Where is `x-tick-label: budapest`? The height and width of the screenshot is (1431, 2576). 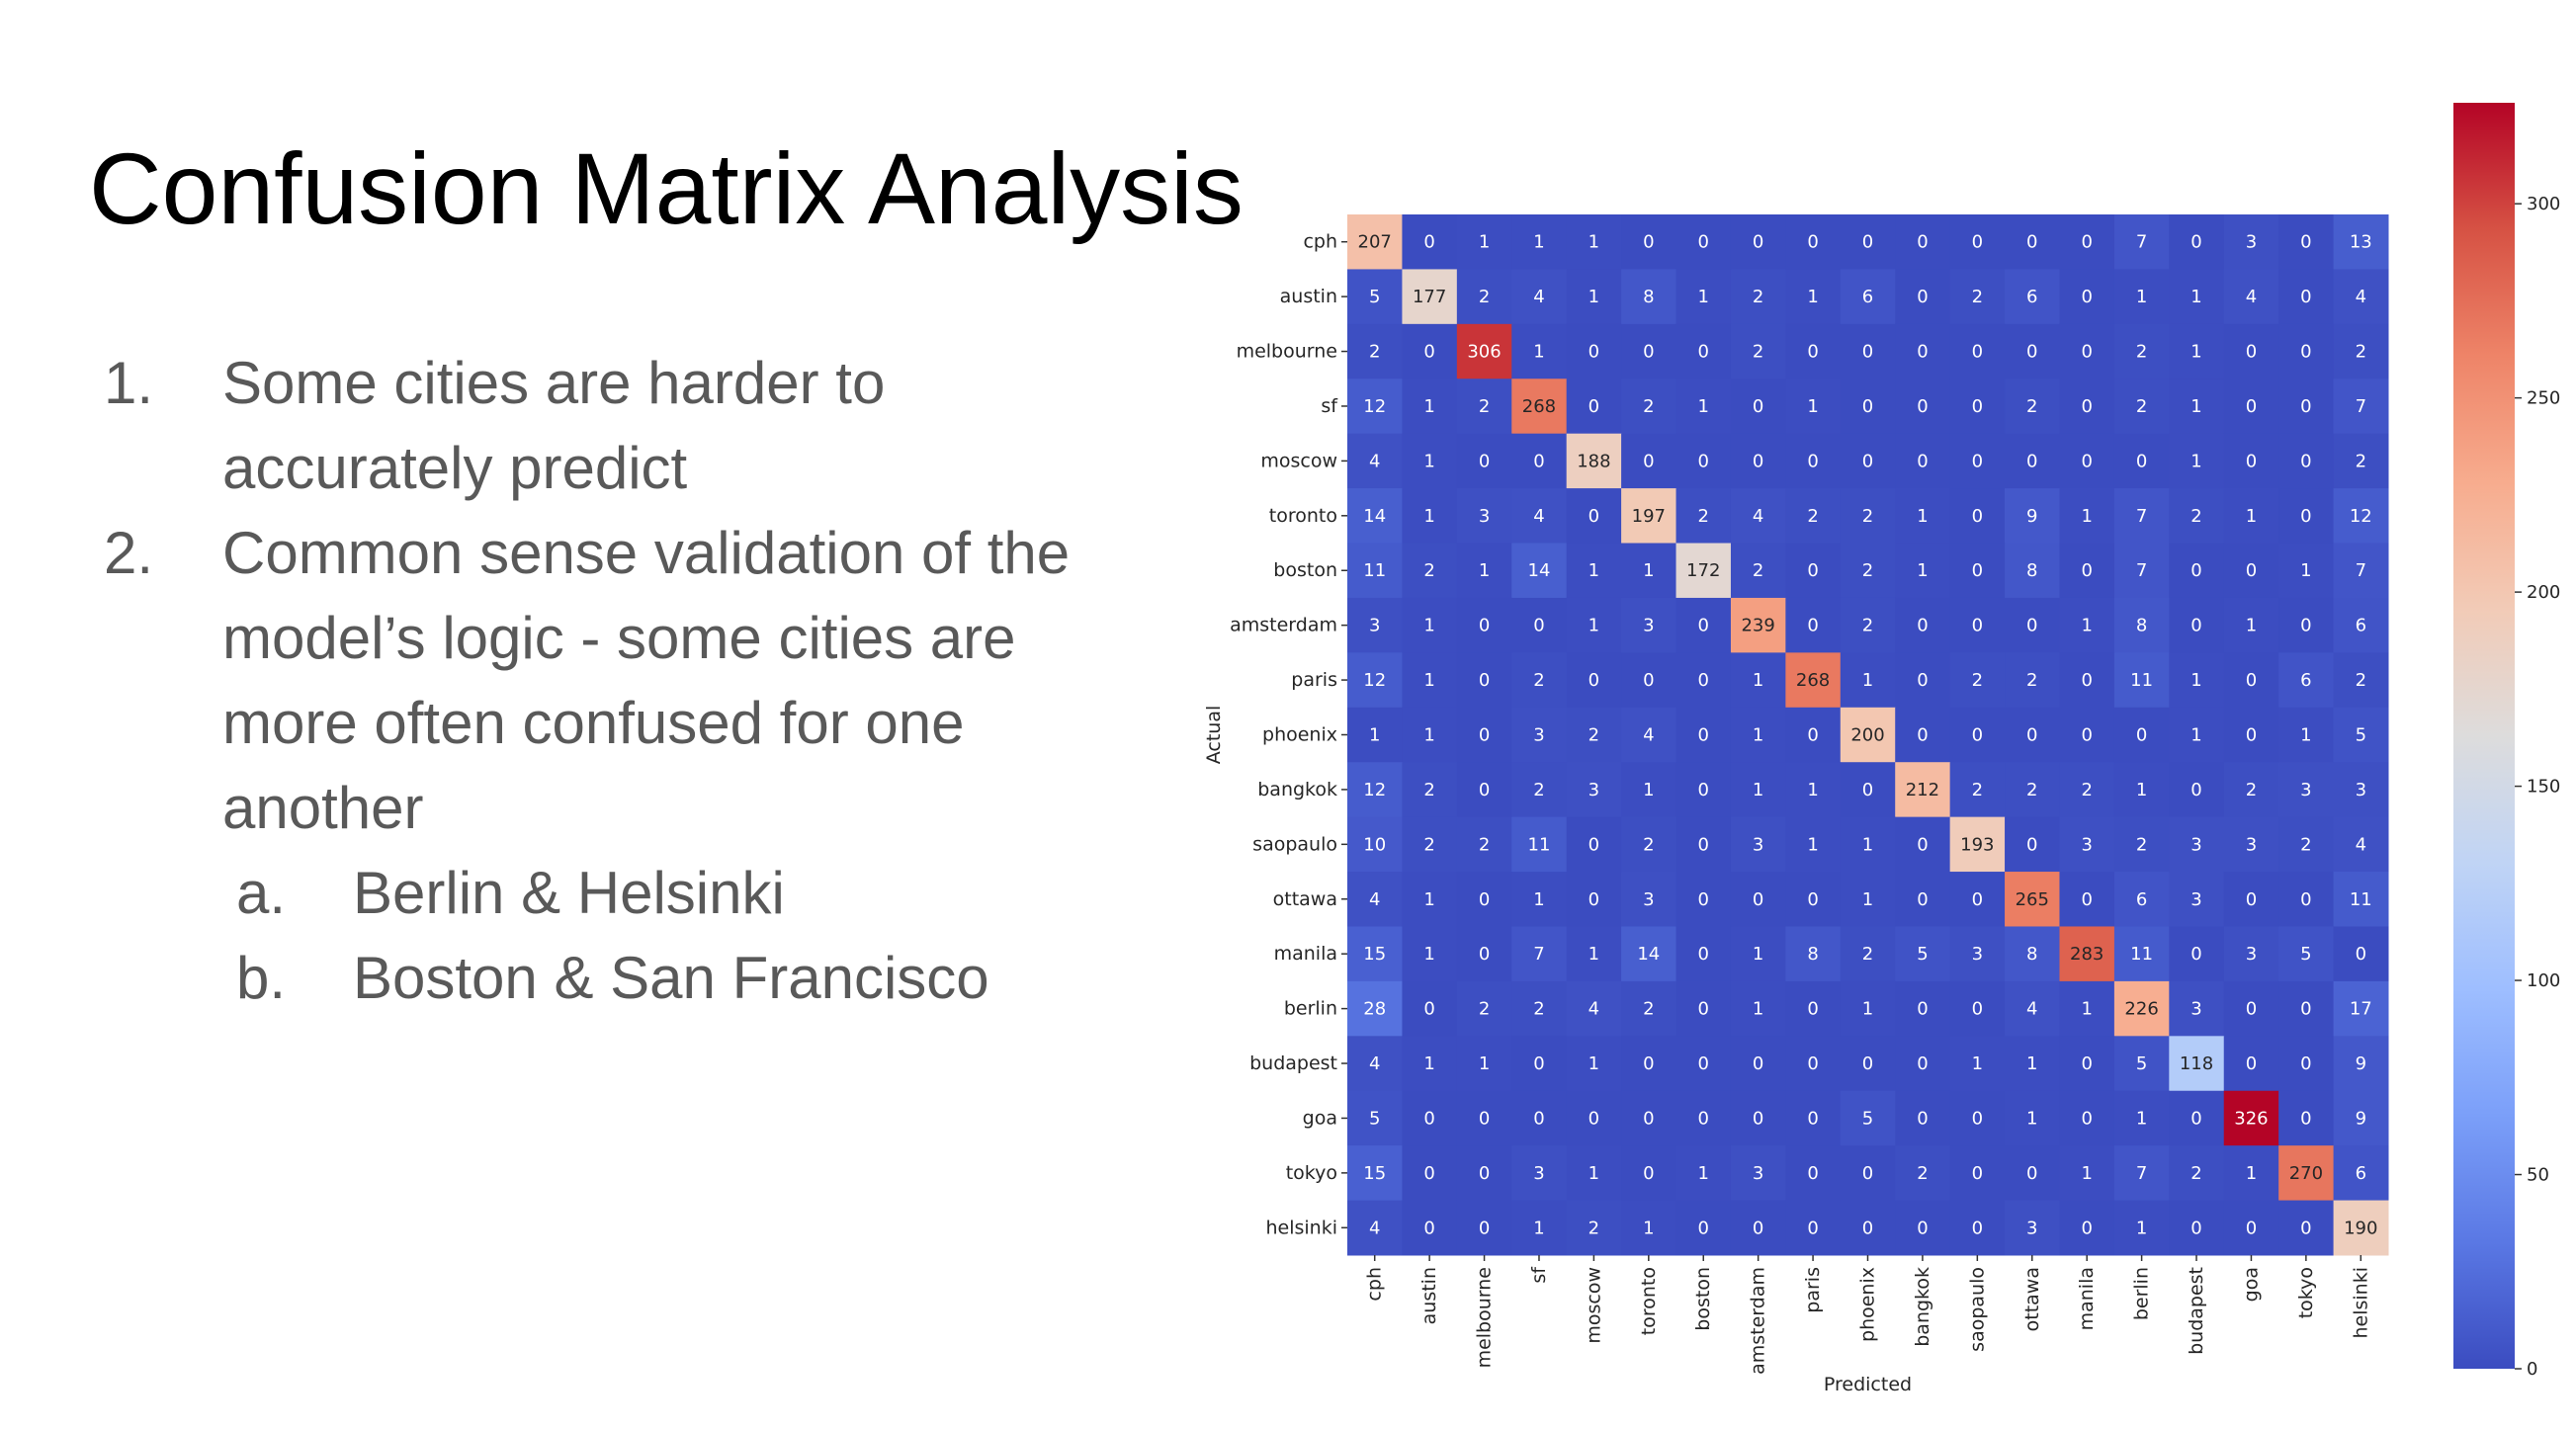
x-tick-label: budapest is located at coordinates (2196, 1311).